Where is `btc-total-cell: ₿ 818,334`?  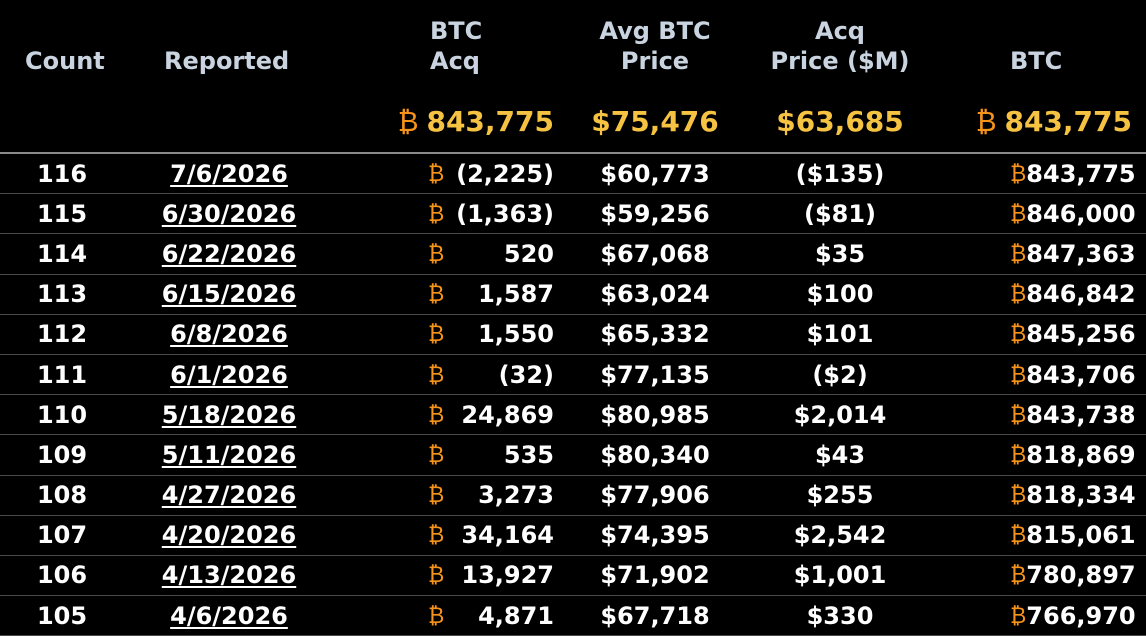 btc-total-cell: ₿ 818,334 is located at coordinates (1043, 495).